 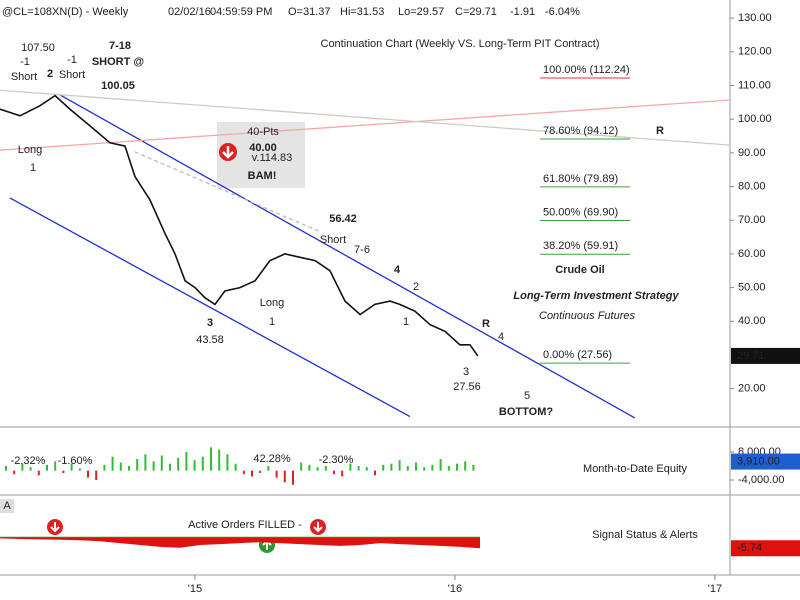 I want to click on equity-annotation: -2.32%, so click(x=28, y=461).